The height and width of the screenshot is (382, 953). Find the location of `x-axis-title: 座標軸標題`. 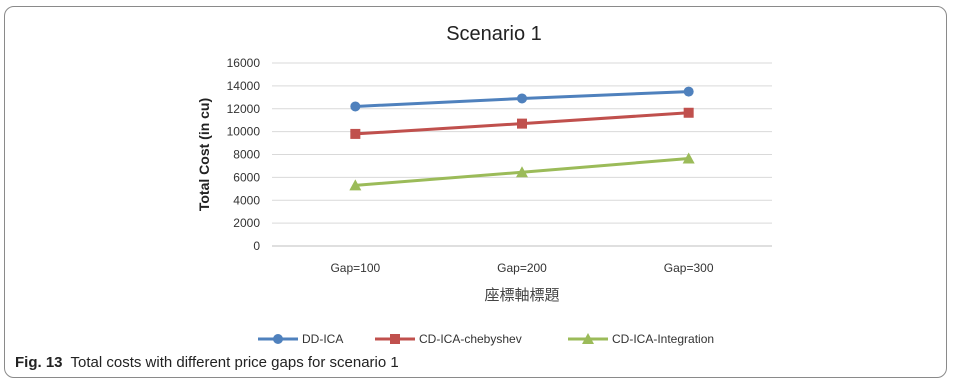

x-axis-title: 座標軸標題 is located at coordinates (521, 295).